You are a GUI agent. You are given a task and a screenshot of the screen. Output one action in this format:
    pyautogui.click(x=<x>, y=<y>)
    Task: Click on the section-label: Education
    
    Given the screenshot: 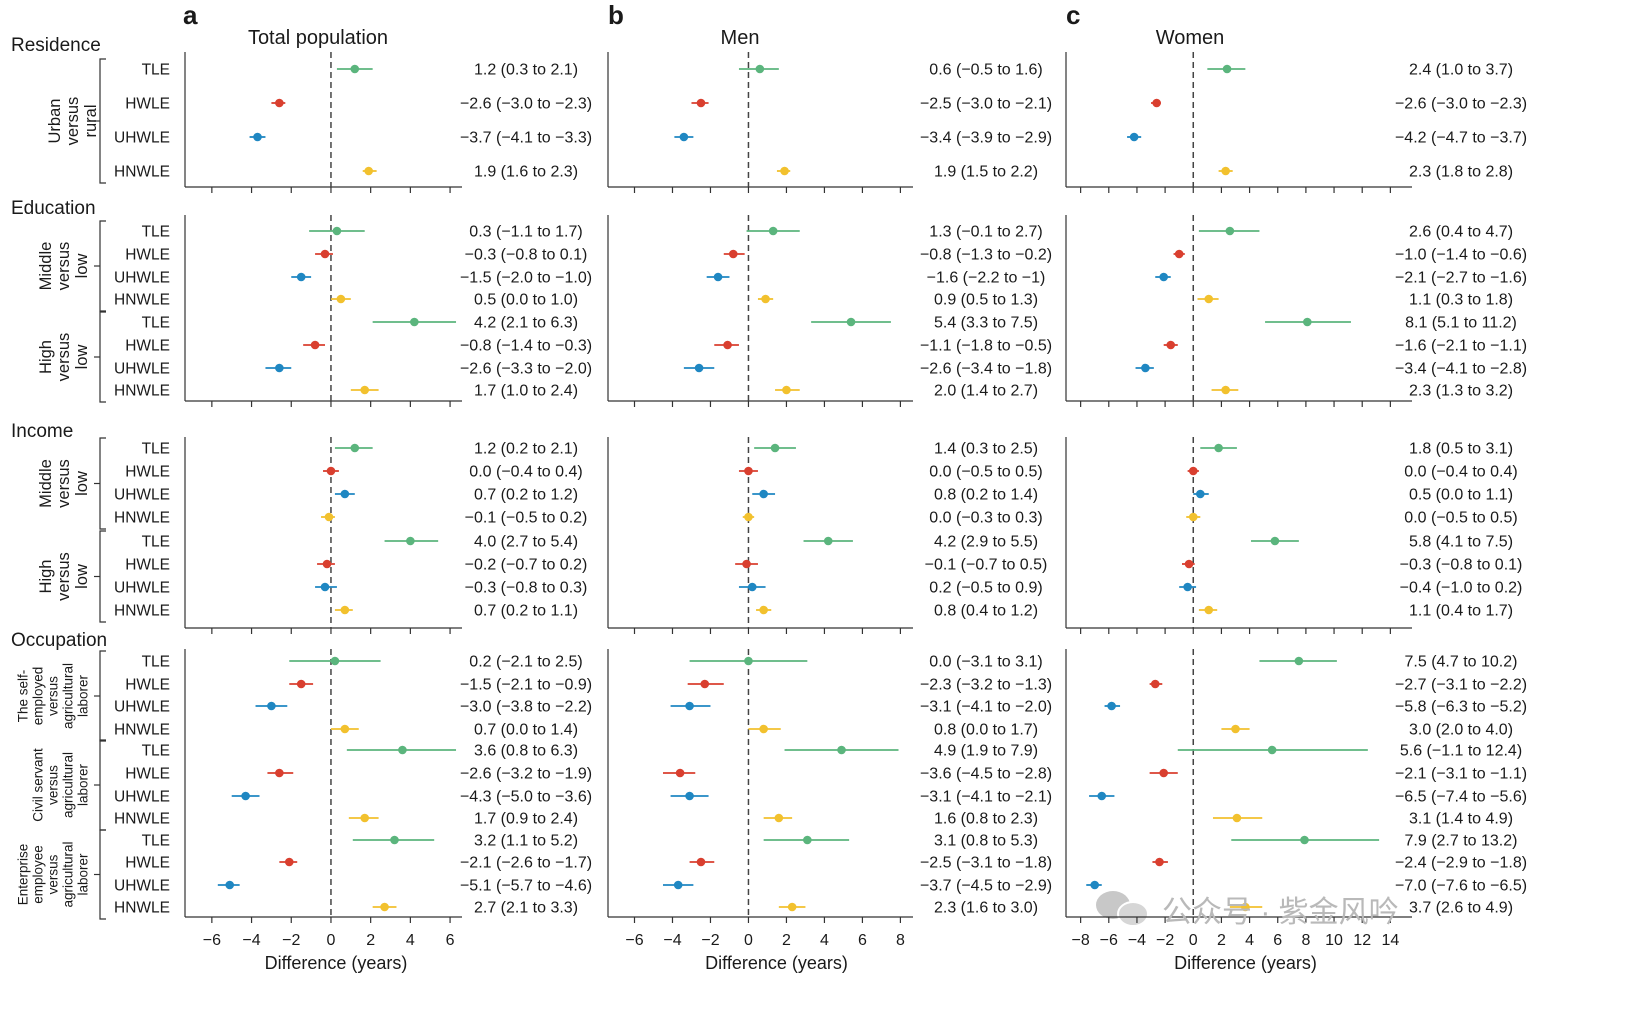 What is the action you would take?
    pyautogui.click(x=53, y=208)
    